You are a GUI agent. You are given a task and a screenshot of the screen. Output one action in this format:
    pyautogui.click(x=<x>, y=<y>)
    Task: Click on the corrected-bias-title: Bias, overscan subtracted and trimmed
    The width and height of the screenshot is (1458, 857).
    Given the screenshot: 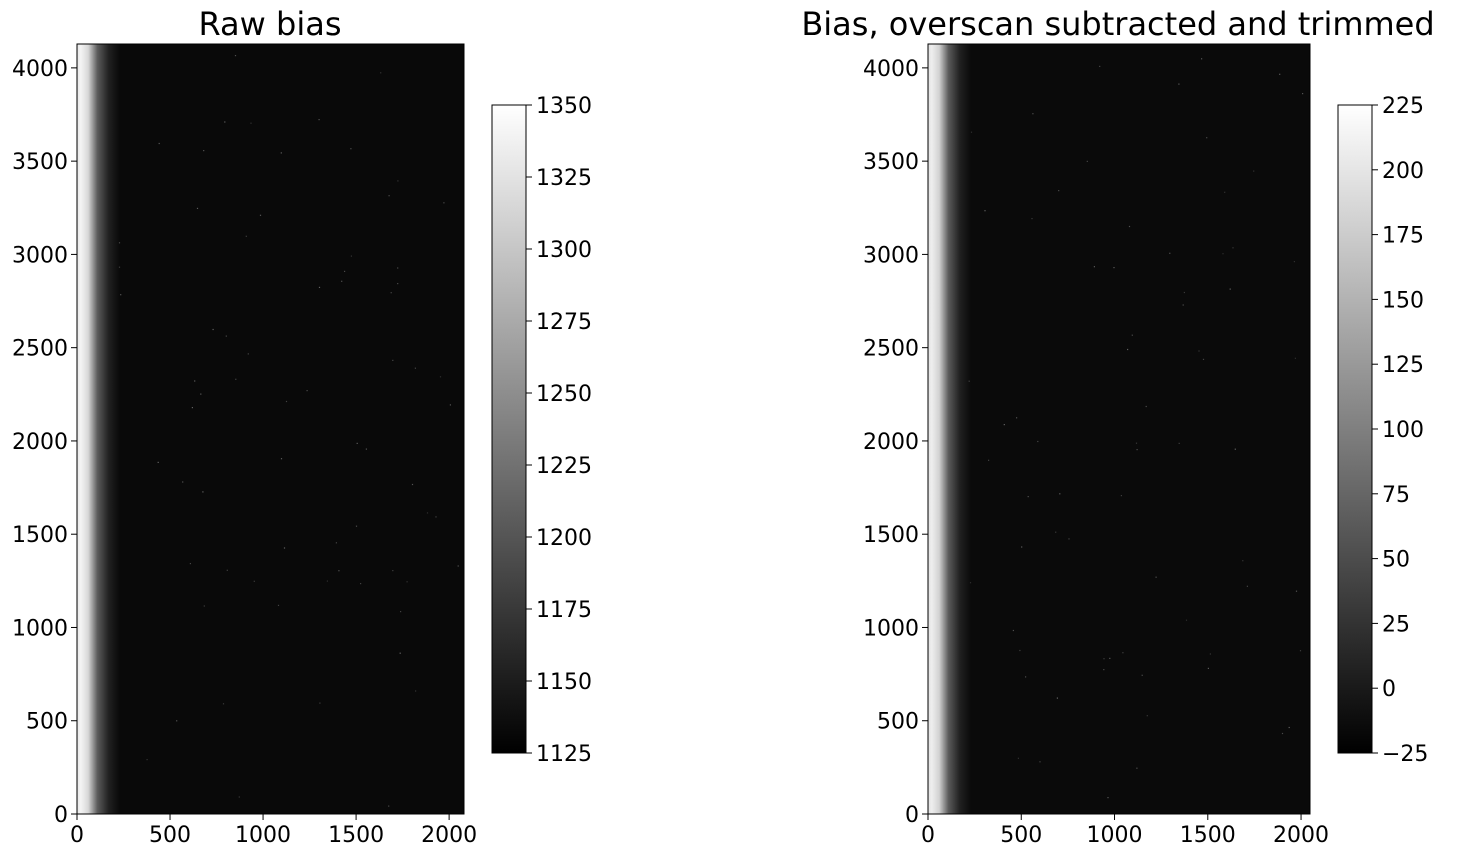 What is the action you would take?
    pyautogui.click(x=1117, y=24)
    